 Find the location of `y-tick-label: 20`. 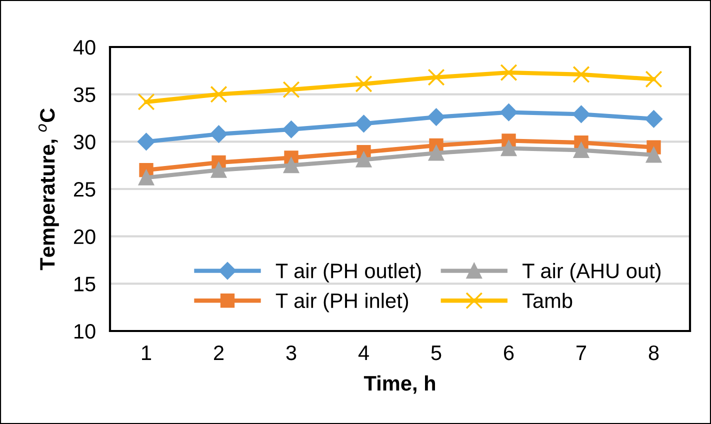

y-tick-label: 20 is located at coordinates (85, 236).